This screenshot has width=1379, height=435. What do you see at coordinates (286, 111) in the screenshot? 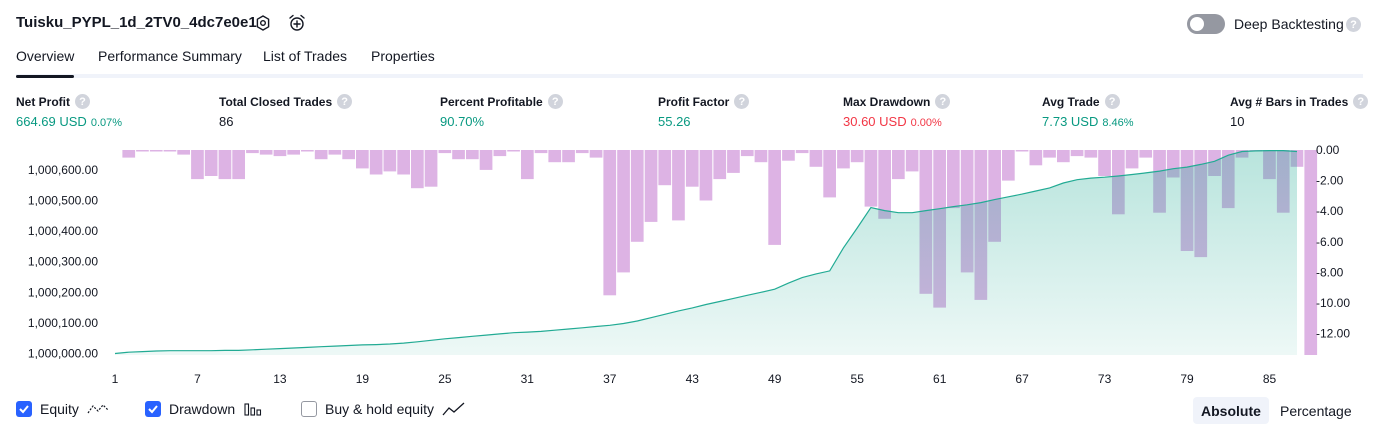
I see `metric-total-closed-trades: Total Closed Trades? 86` at bounding box center [286, 111].